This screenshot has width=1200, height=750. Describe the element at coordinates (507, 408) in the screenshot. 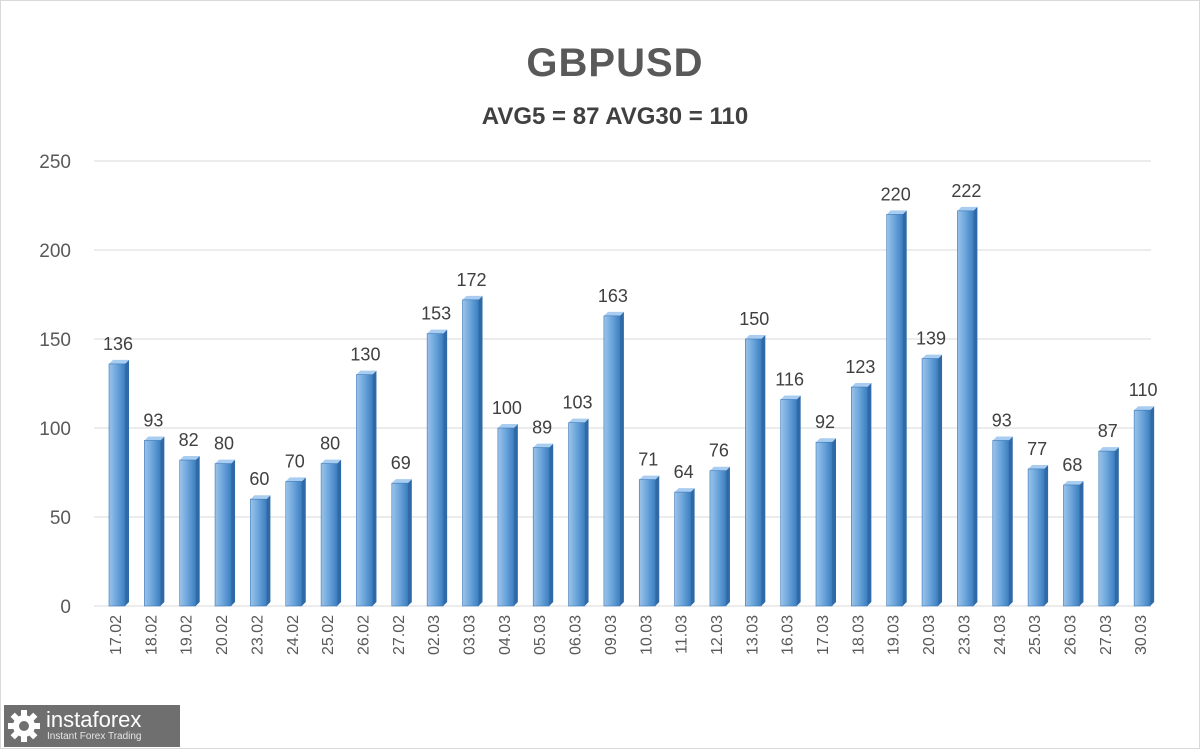

I see `data-label: 100` at that location.